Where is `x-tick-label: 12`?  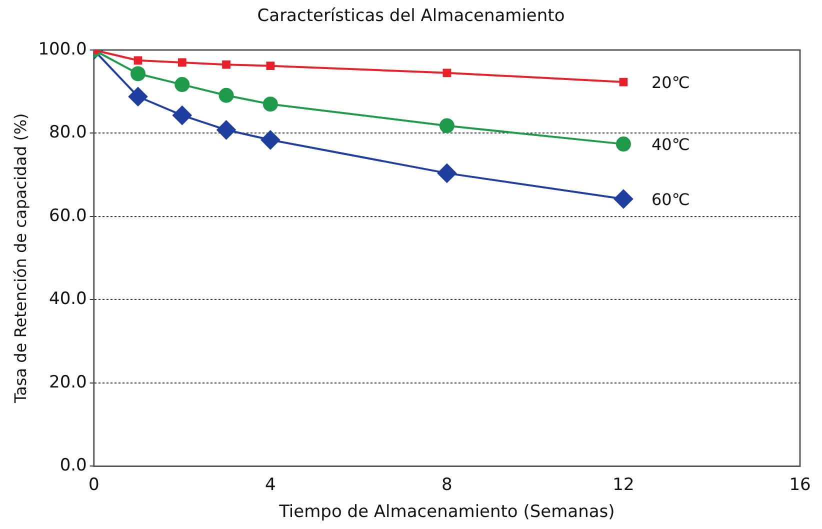 x-tick-label: 12 is located at coordinates (623, 484).